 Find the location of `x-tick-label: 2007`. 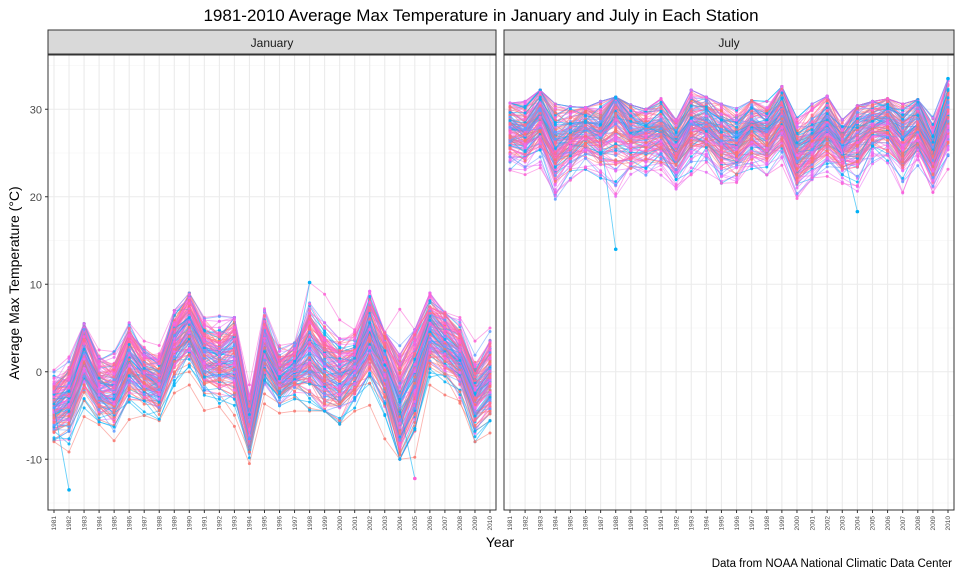

x-tick-label: 2007 is located at coordinates (445, 523).